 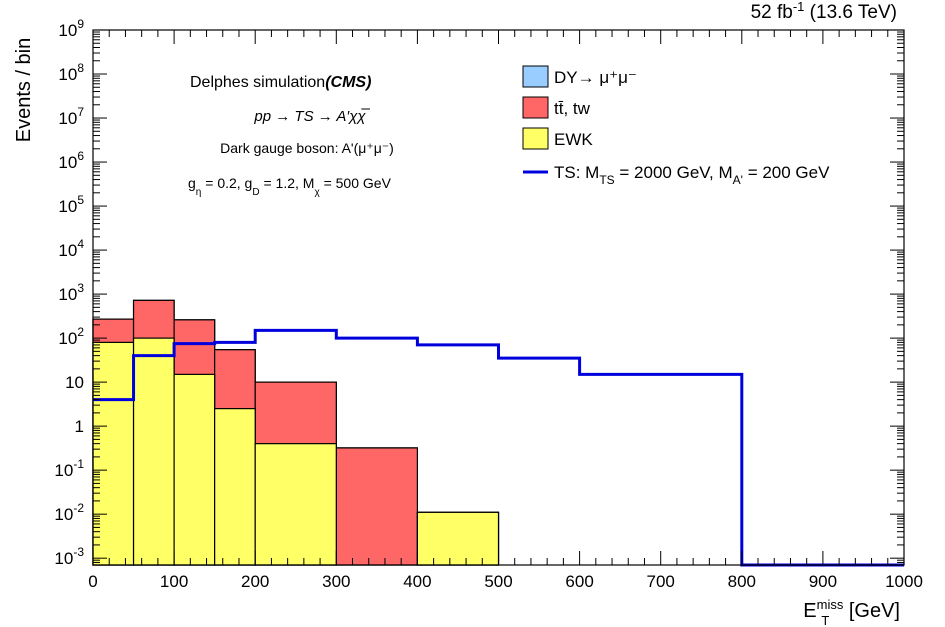 What do you see at coordinates (417, 581) in the screenshot?
I see `x-tick-label: 400` at bounding box center [417, 581].